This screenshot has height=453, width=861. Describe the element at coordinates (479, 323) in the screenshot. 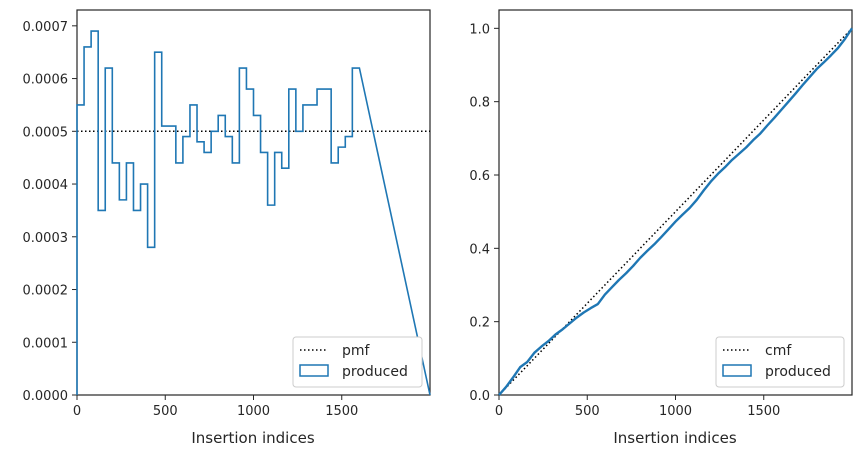

I see `y-tick-label: 0.2` at that location.